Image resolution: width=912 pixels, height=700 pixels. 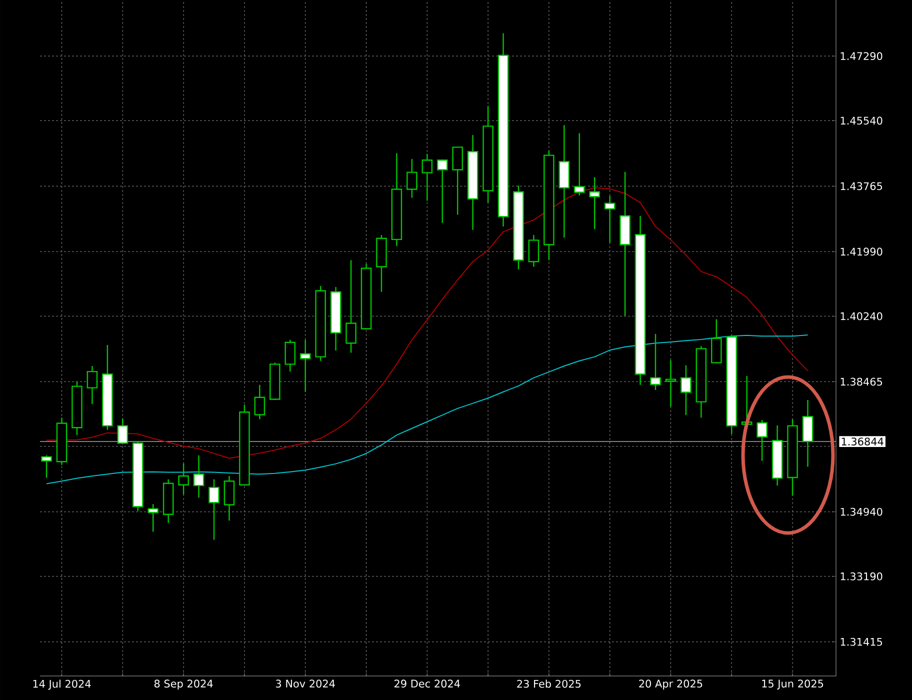 What do you see at coordinates (670, 685) in the screenshot?
I see `x-tick-label: 20 Apr 2025` at bounding box center [670, 685].